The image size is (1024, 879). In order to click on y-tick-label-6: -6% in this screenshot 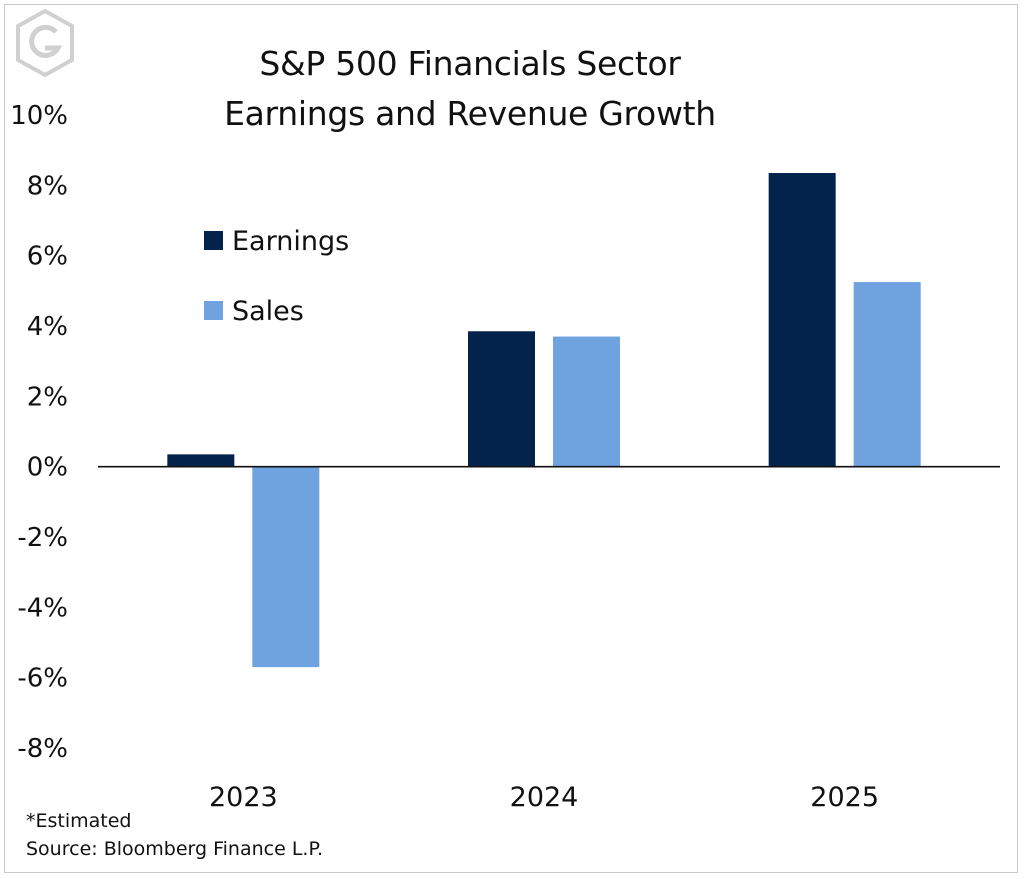, I will do `click(42, 679)`.